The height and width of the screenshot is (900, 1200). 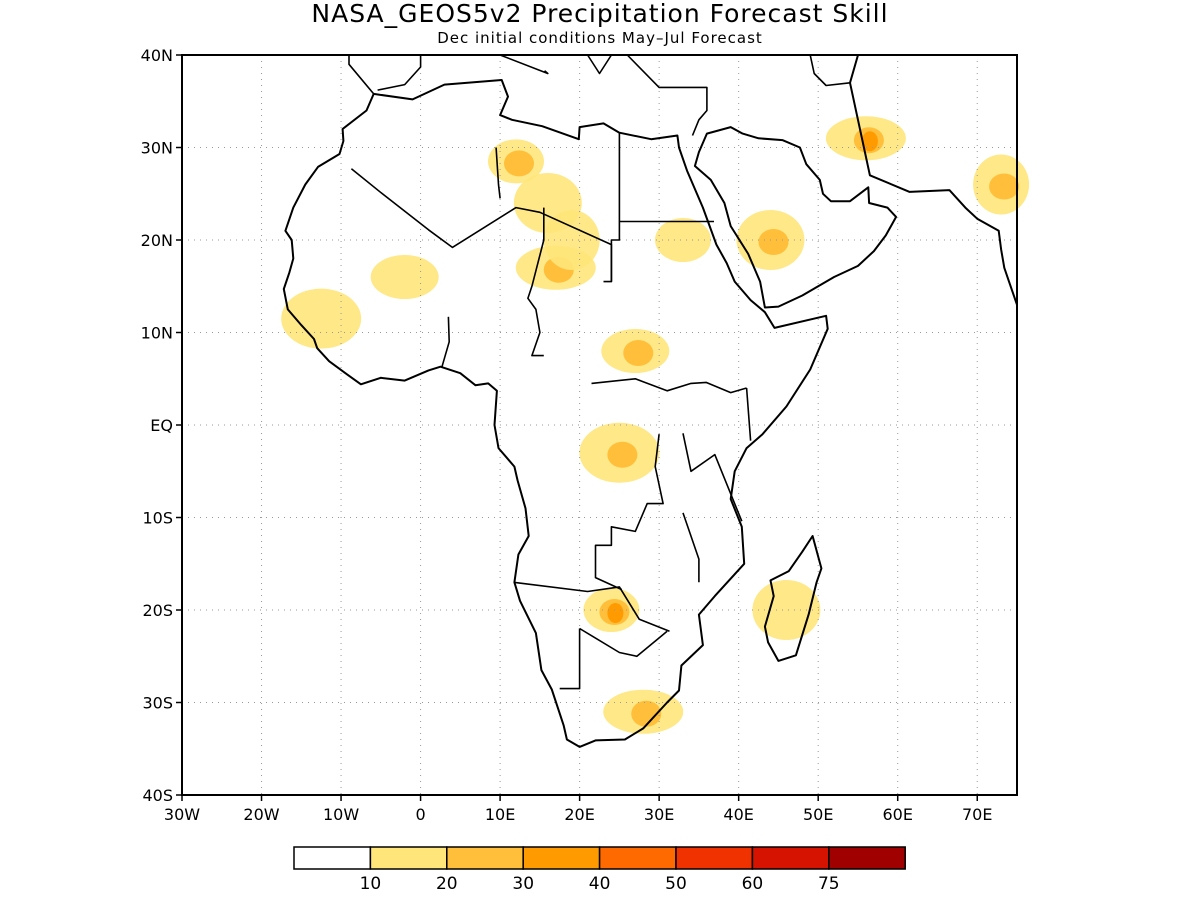 What do you see at coordinates (753, 884) in the screenshot?
I see `legend-label: 60` at bounding box center [753, 884].